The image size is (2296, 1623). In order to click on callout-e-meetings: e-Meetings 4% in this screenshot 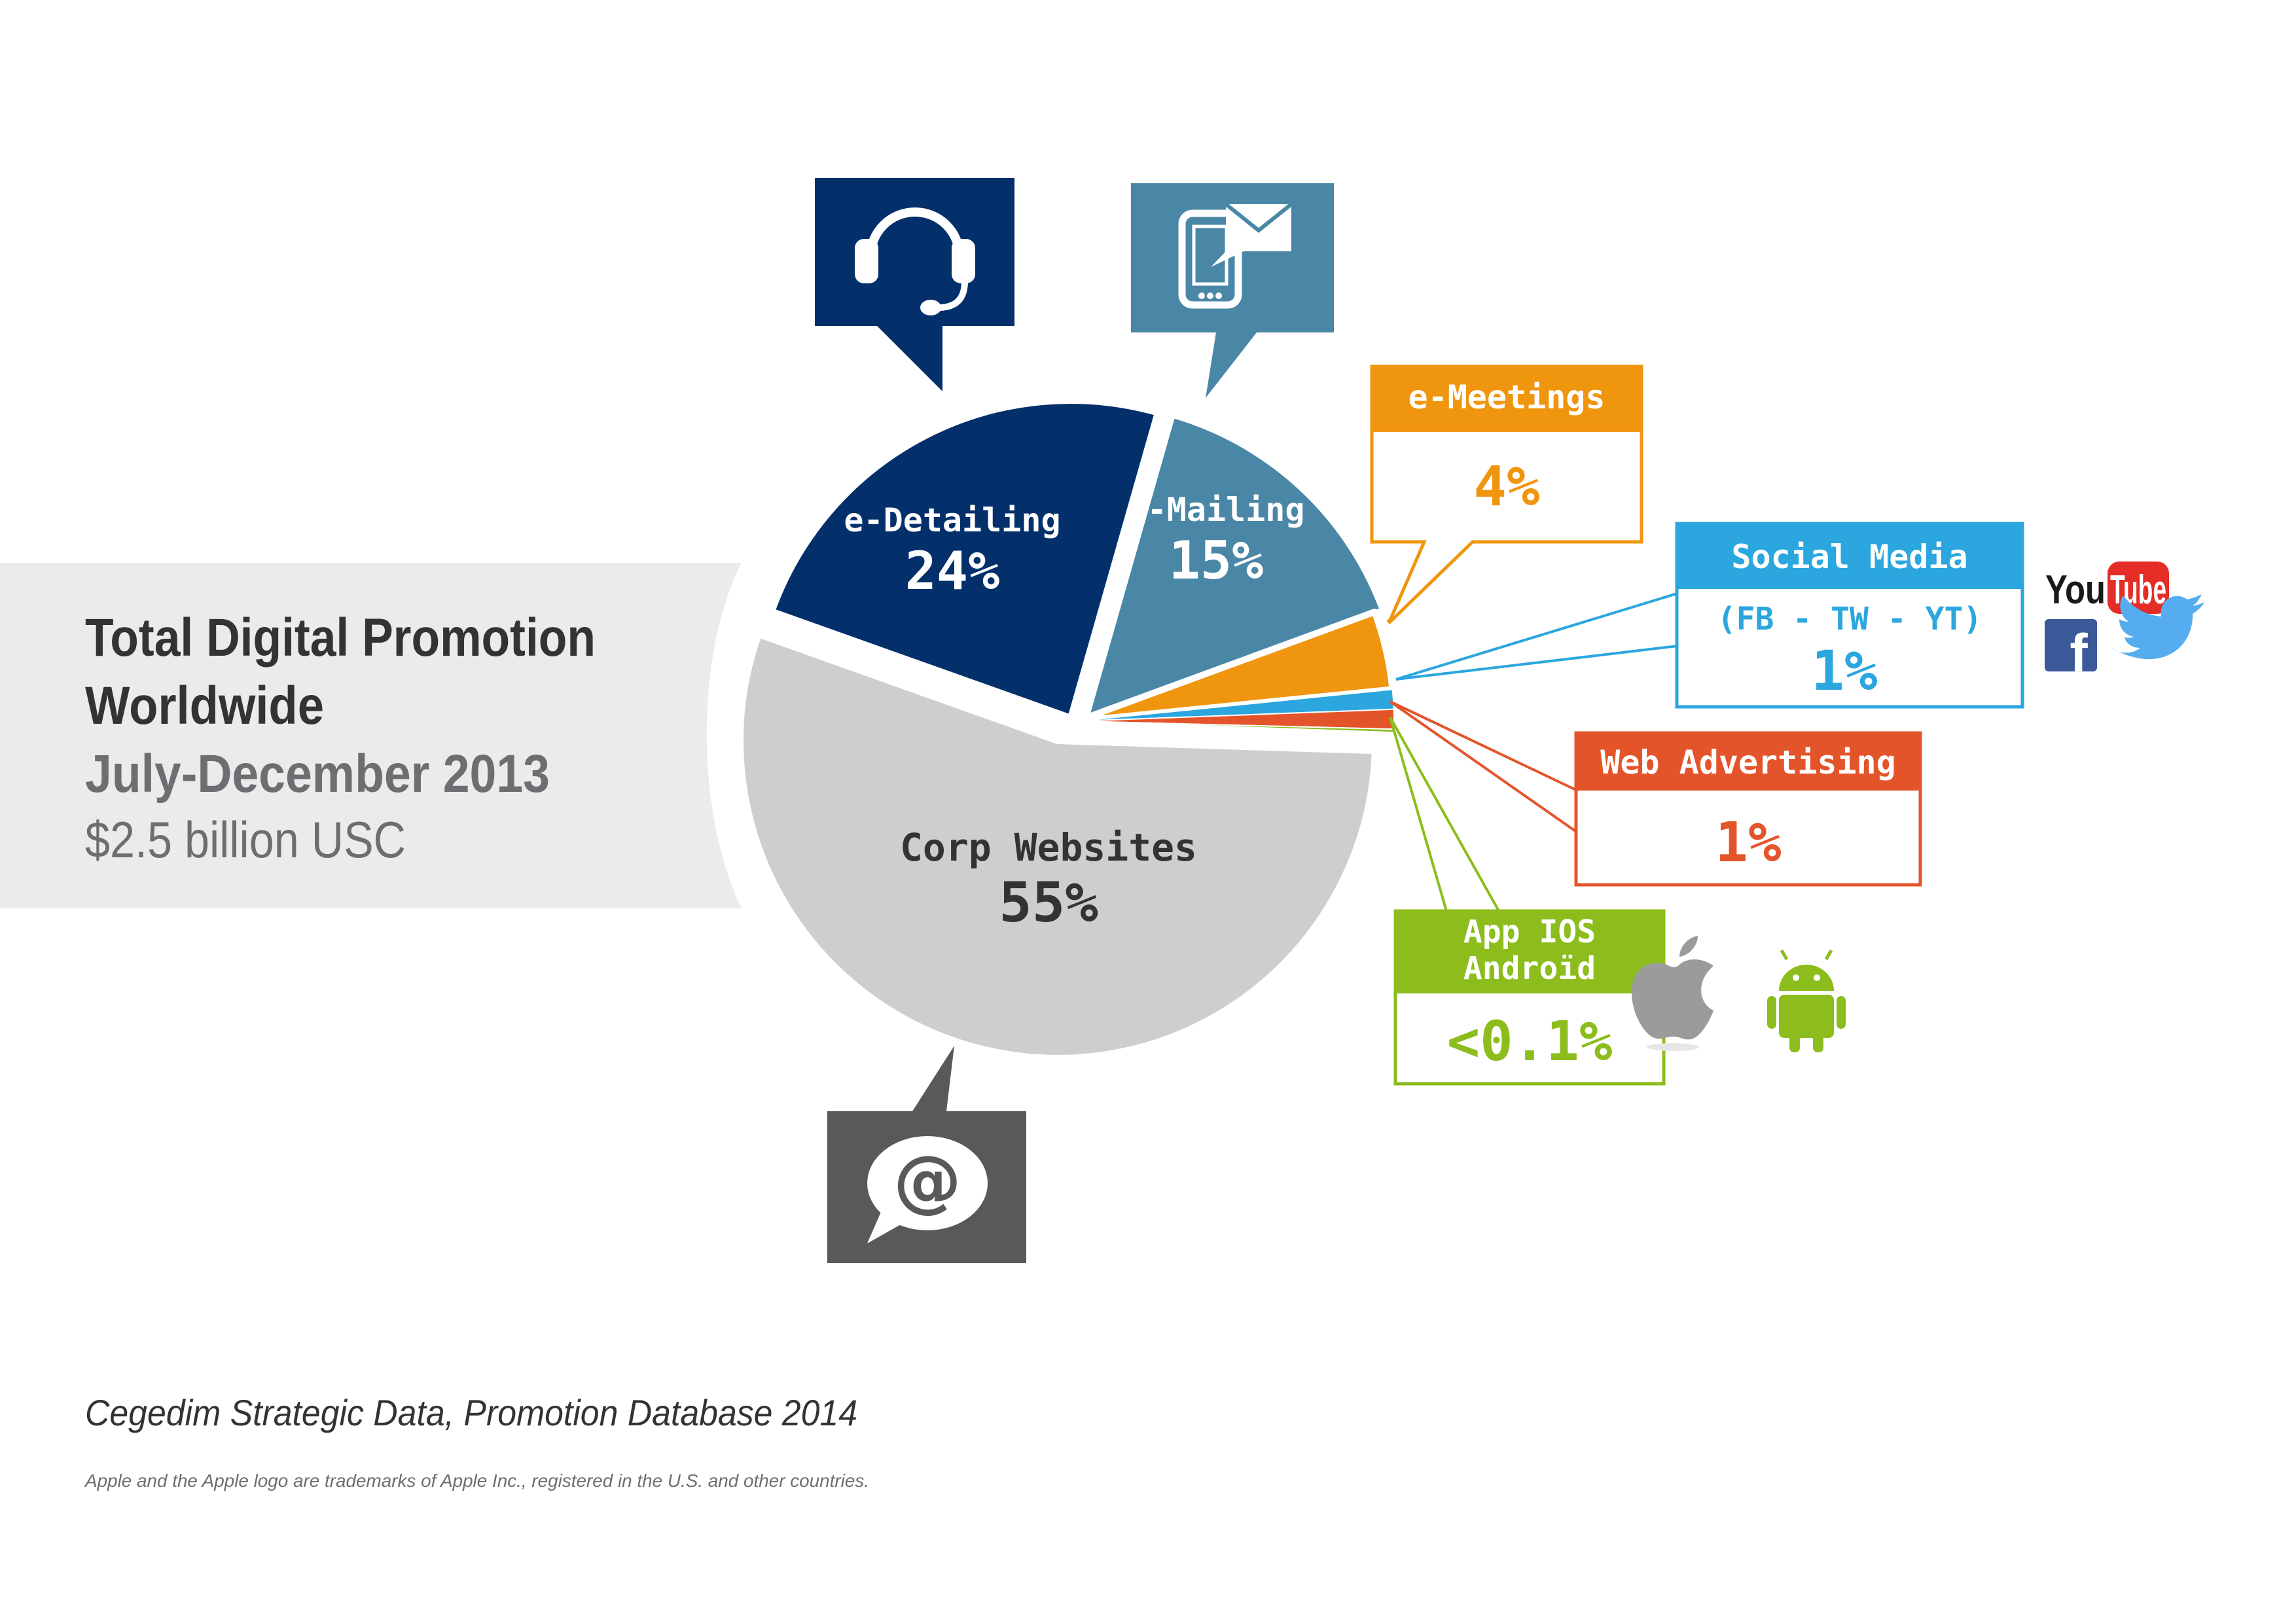, I will do `click(1507, 495)`.